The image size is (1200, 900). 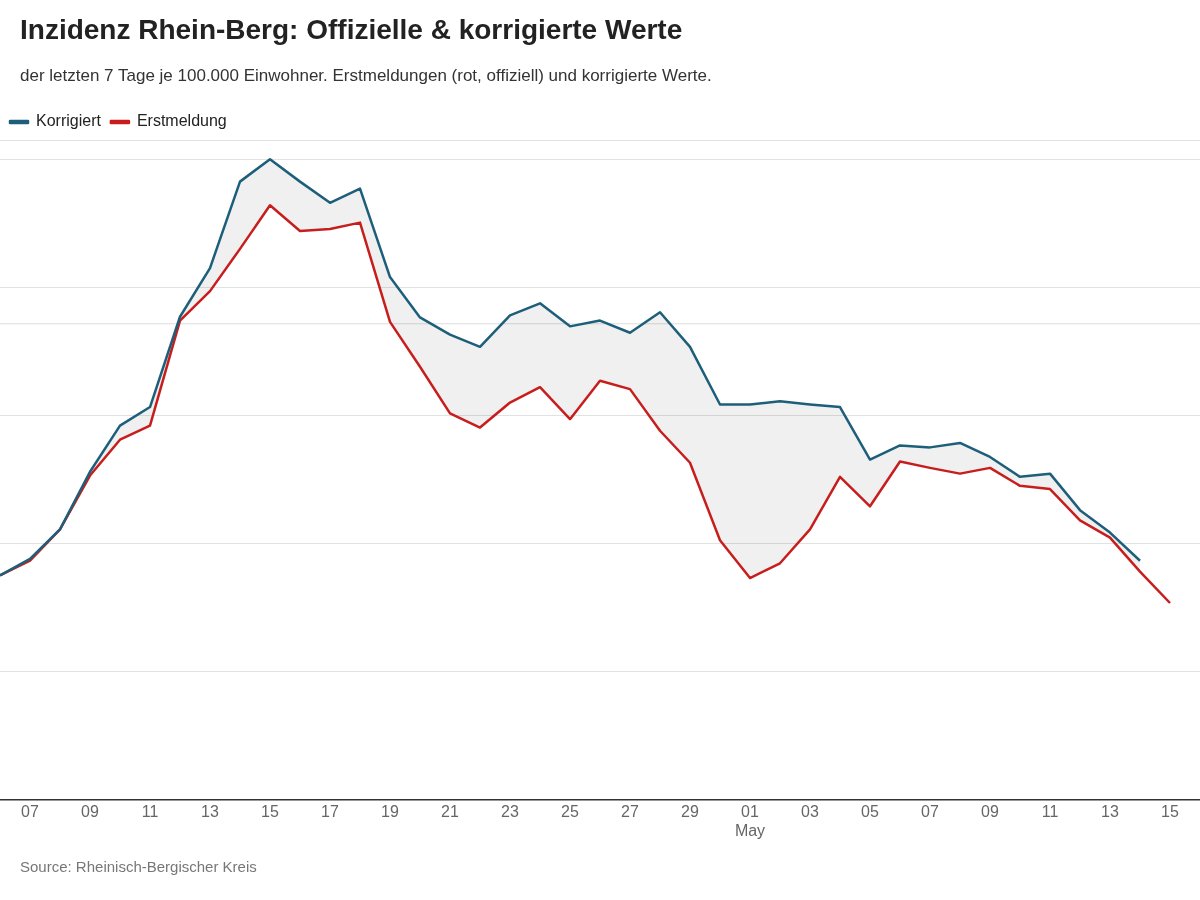 What do you see at coordinates (138, 866) in the screenshot?
I see `source-note: Source: Rheinisch-Bergischer Kreis` at bounding box center [138, 866].